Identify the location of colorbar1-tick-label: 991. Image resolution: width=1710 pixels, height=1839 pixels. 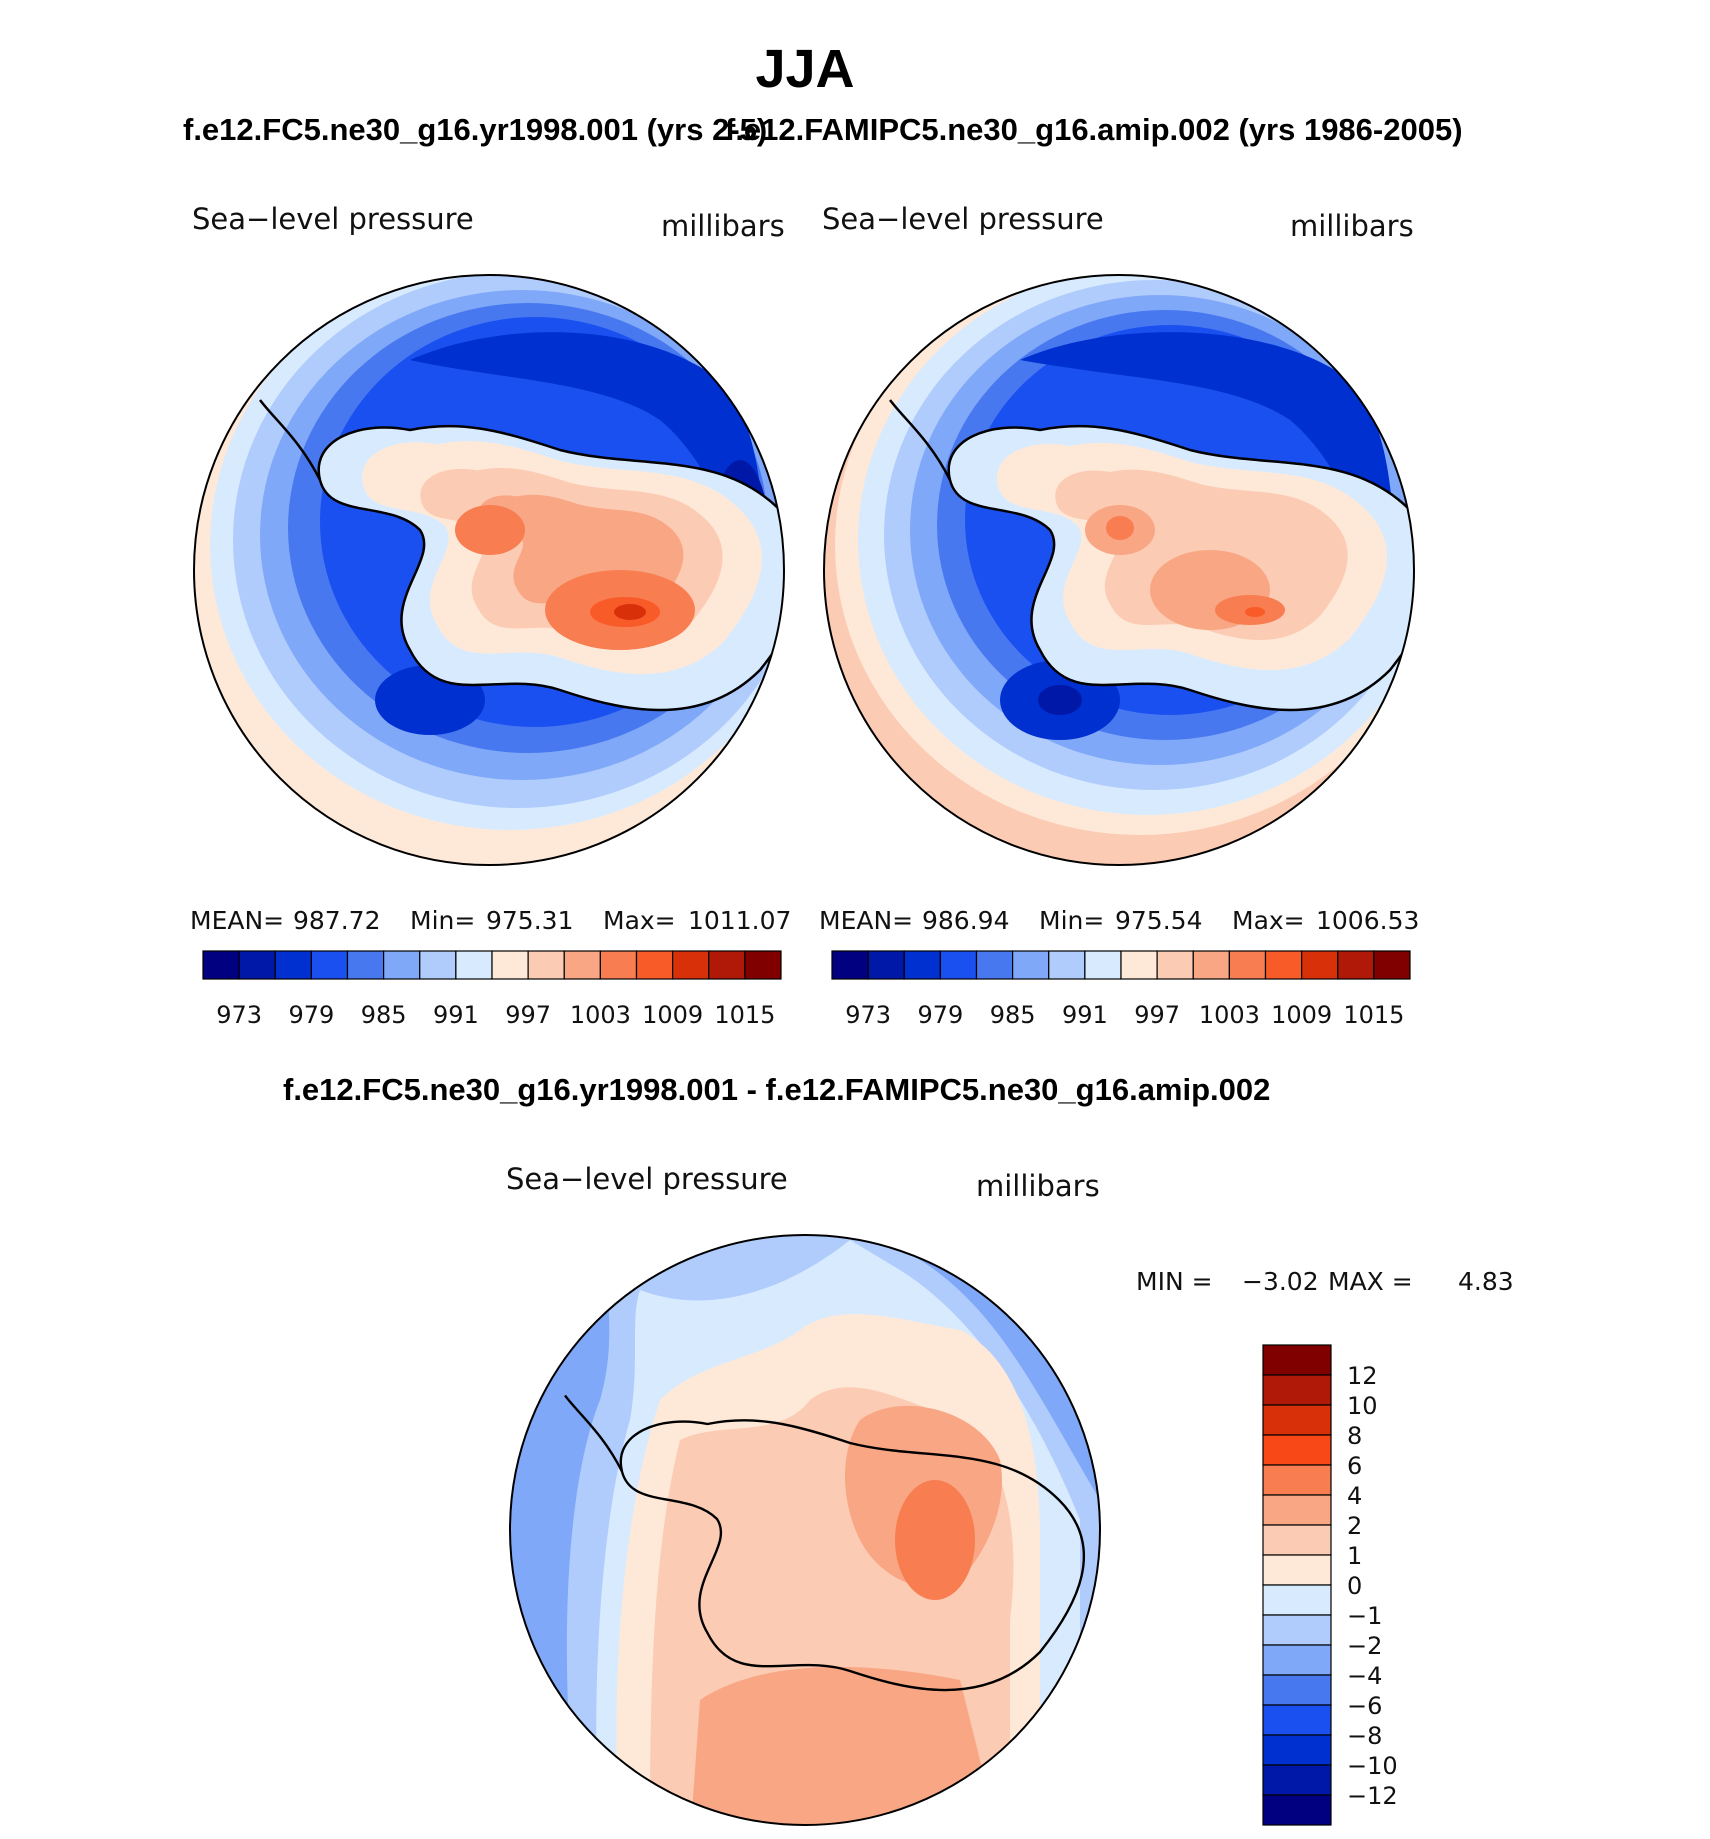
(456, 1015).